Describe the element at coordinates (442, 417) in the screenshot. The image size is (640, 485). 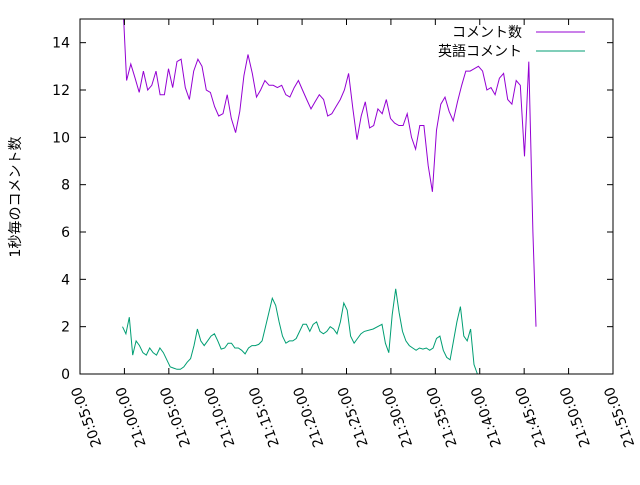
I see `x-tick-label: 21:35:00` at that location.